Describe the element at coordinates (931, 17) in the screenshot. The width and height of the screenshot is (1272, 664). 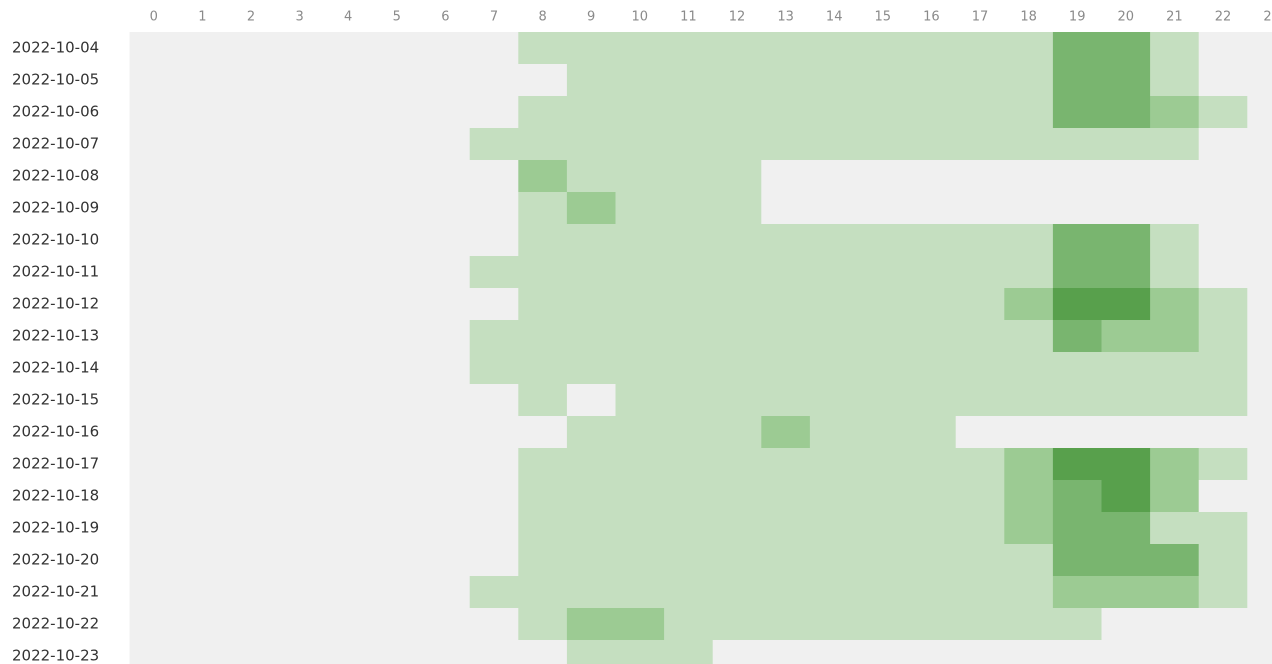
I see `x-tick-label: 16` at that location.